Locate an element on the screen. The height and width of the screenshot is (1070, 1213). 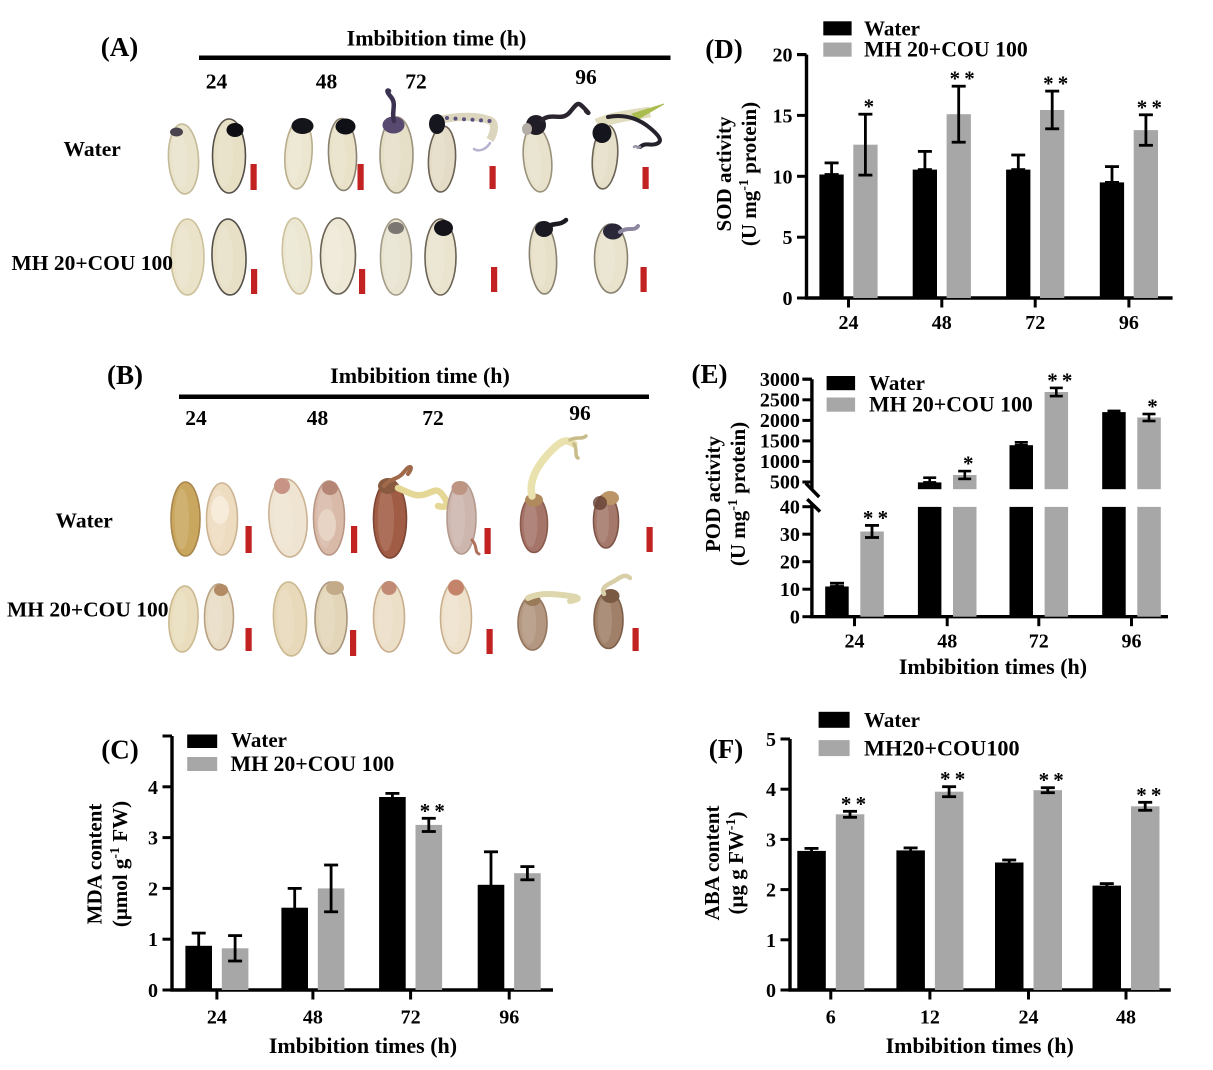
svg-text: 3000 is located at coordinates (780, 380).